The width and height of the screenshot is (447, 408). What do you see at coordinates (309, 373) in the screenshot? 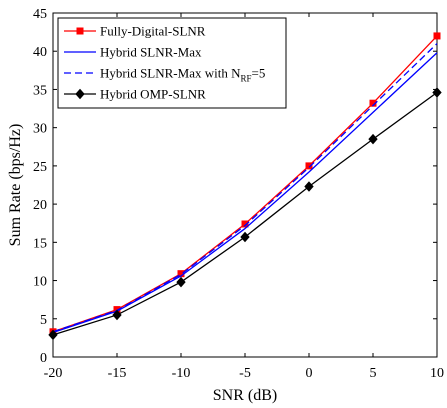
I see `x-tick-label: 0` at bounding box center [309, 373].